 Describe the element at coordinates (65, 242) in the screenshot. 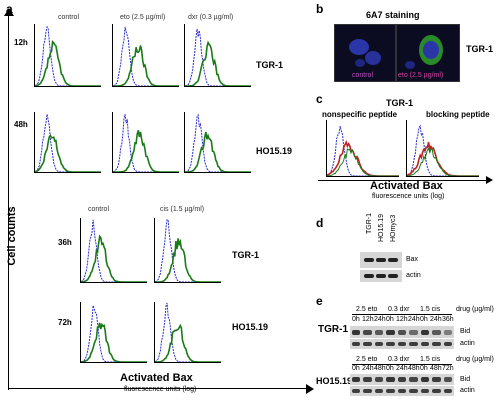

I see `row-time-3: 36h` at that location.